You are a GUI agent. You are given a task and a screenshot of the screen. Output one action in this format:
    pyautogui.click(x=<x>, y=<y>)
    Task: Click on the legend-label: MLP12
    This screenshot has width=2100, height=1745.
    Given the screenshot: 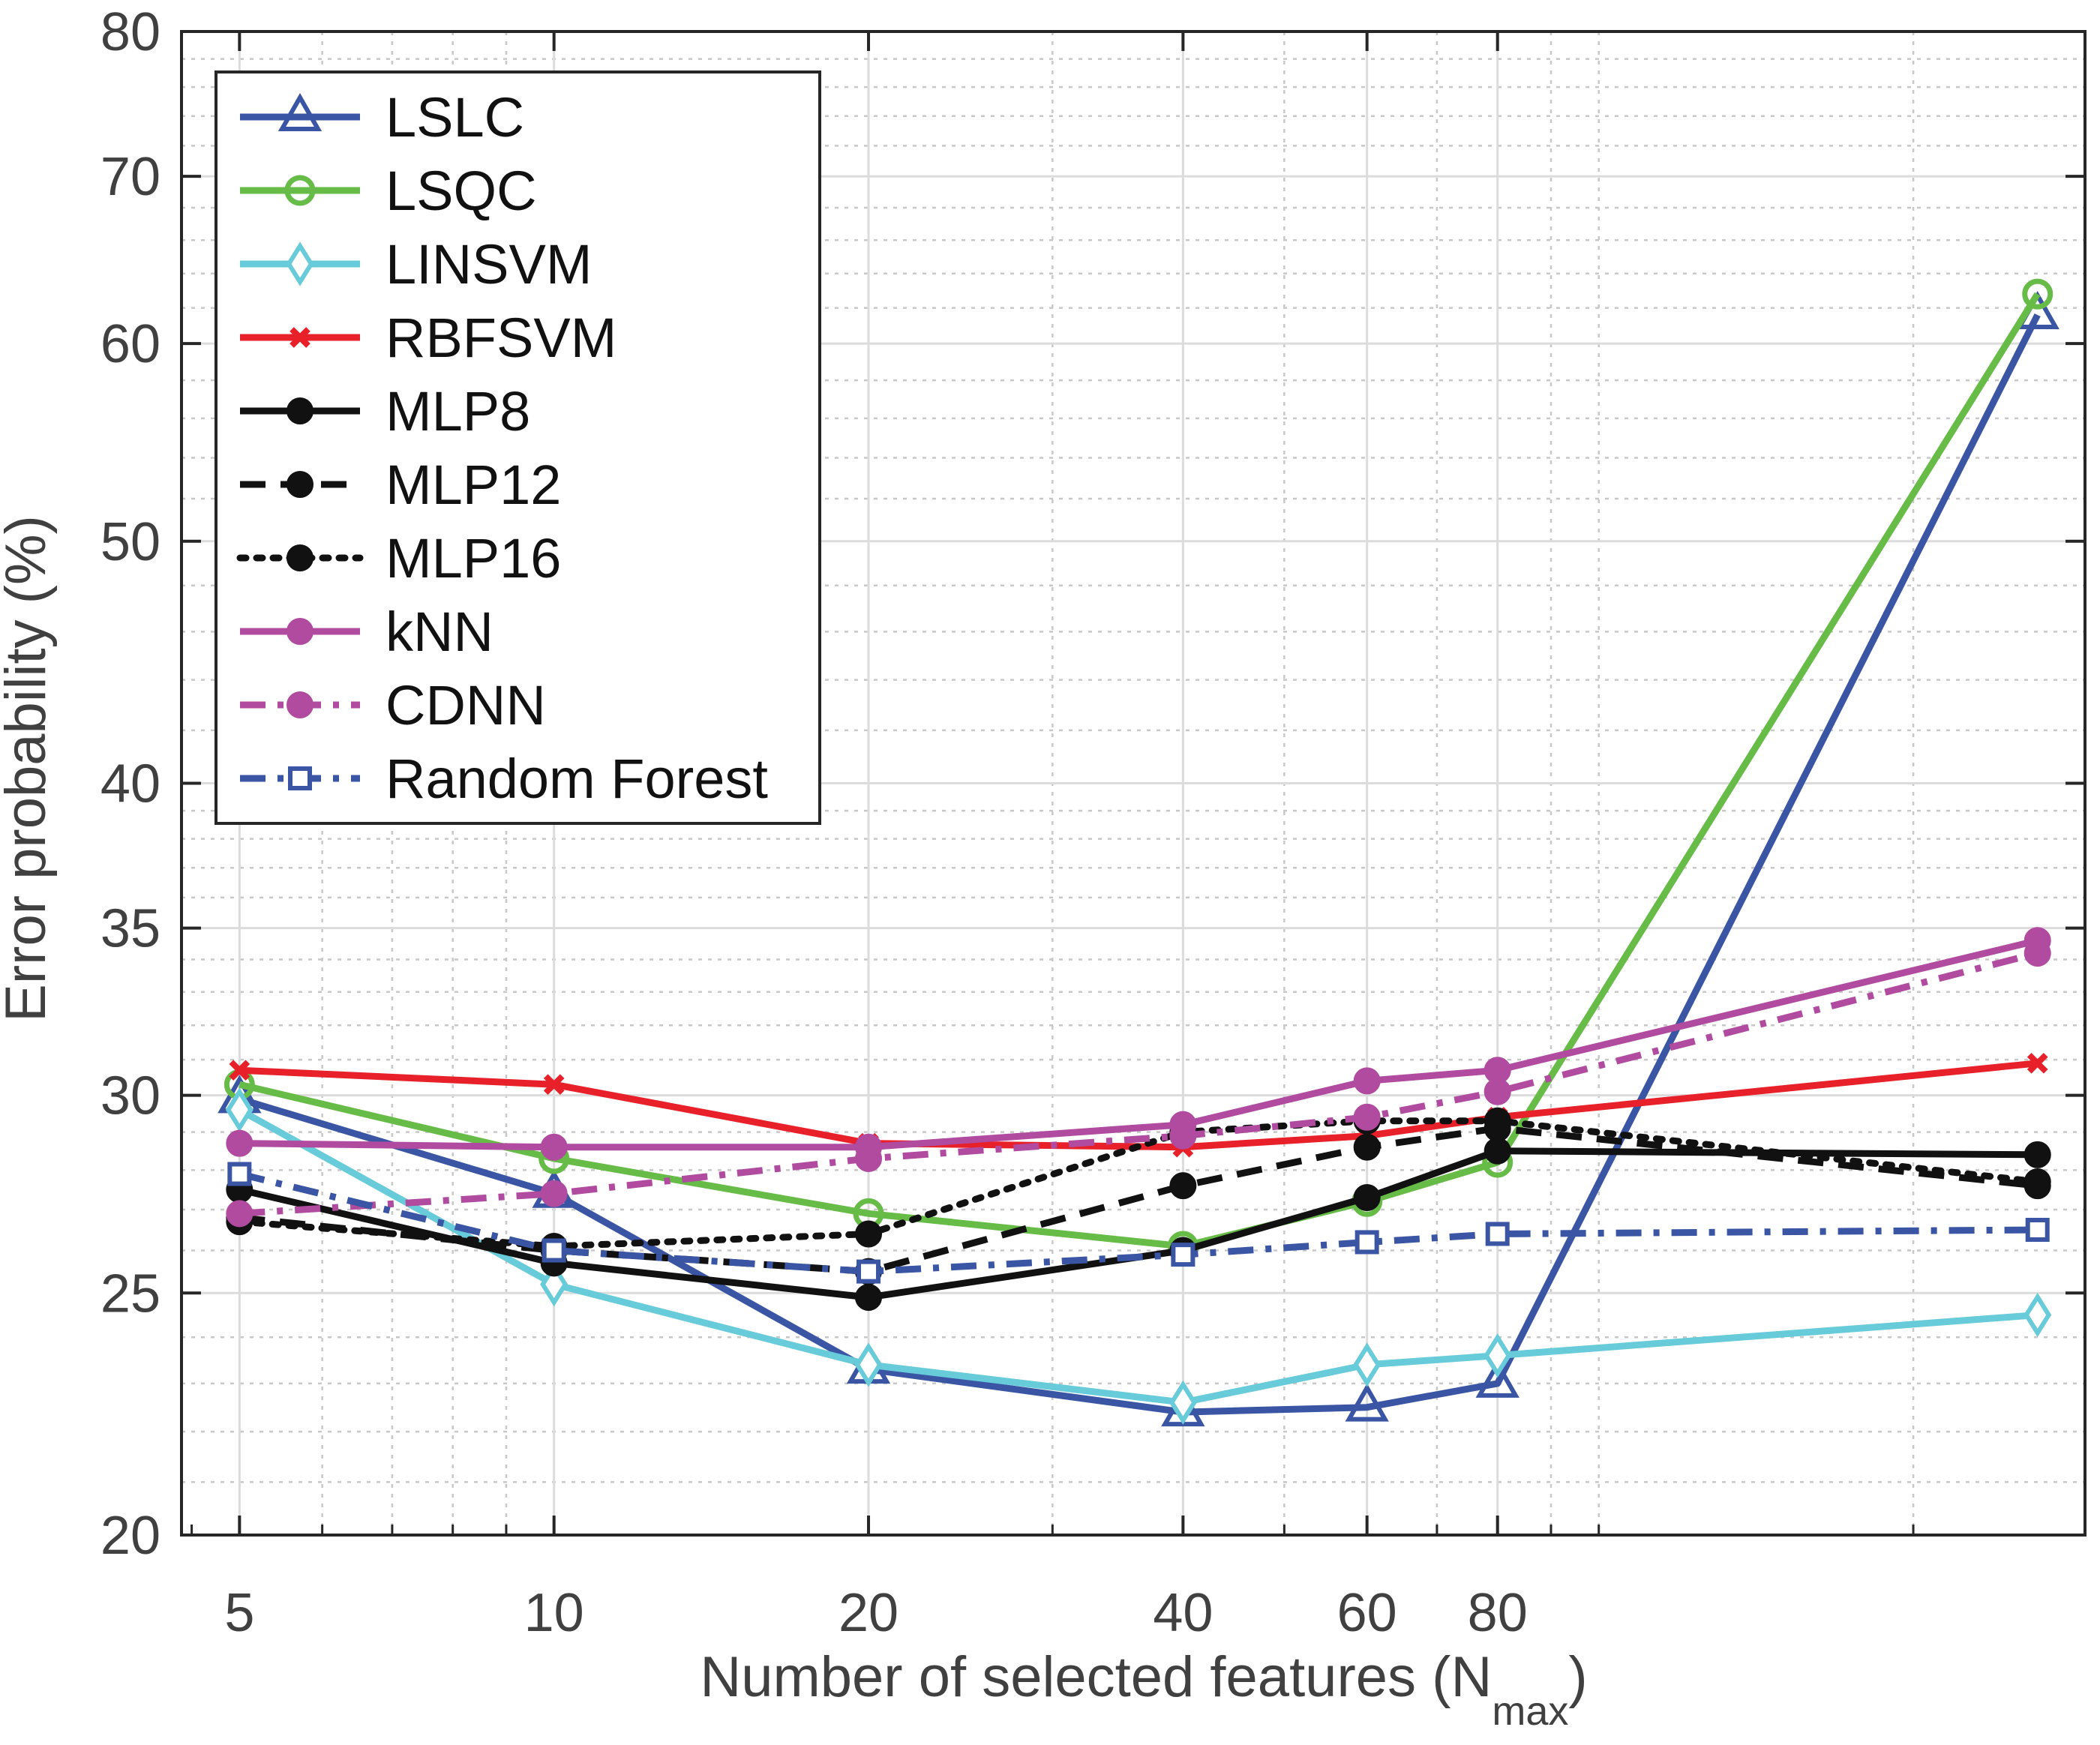 What is the action you would take?
    pyautogui.click(x=473, y=485)
    